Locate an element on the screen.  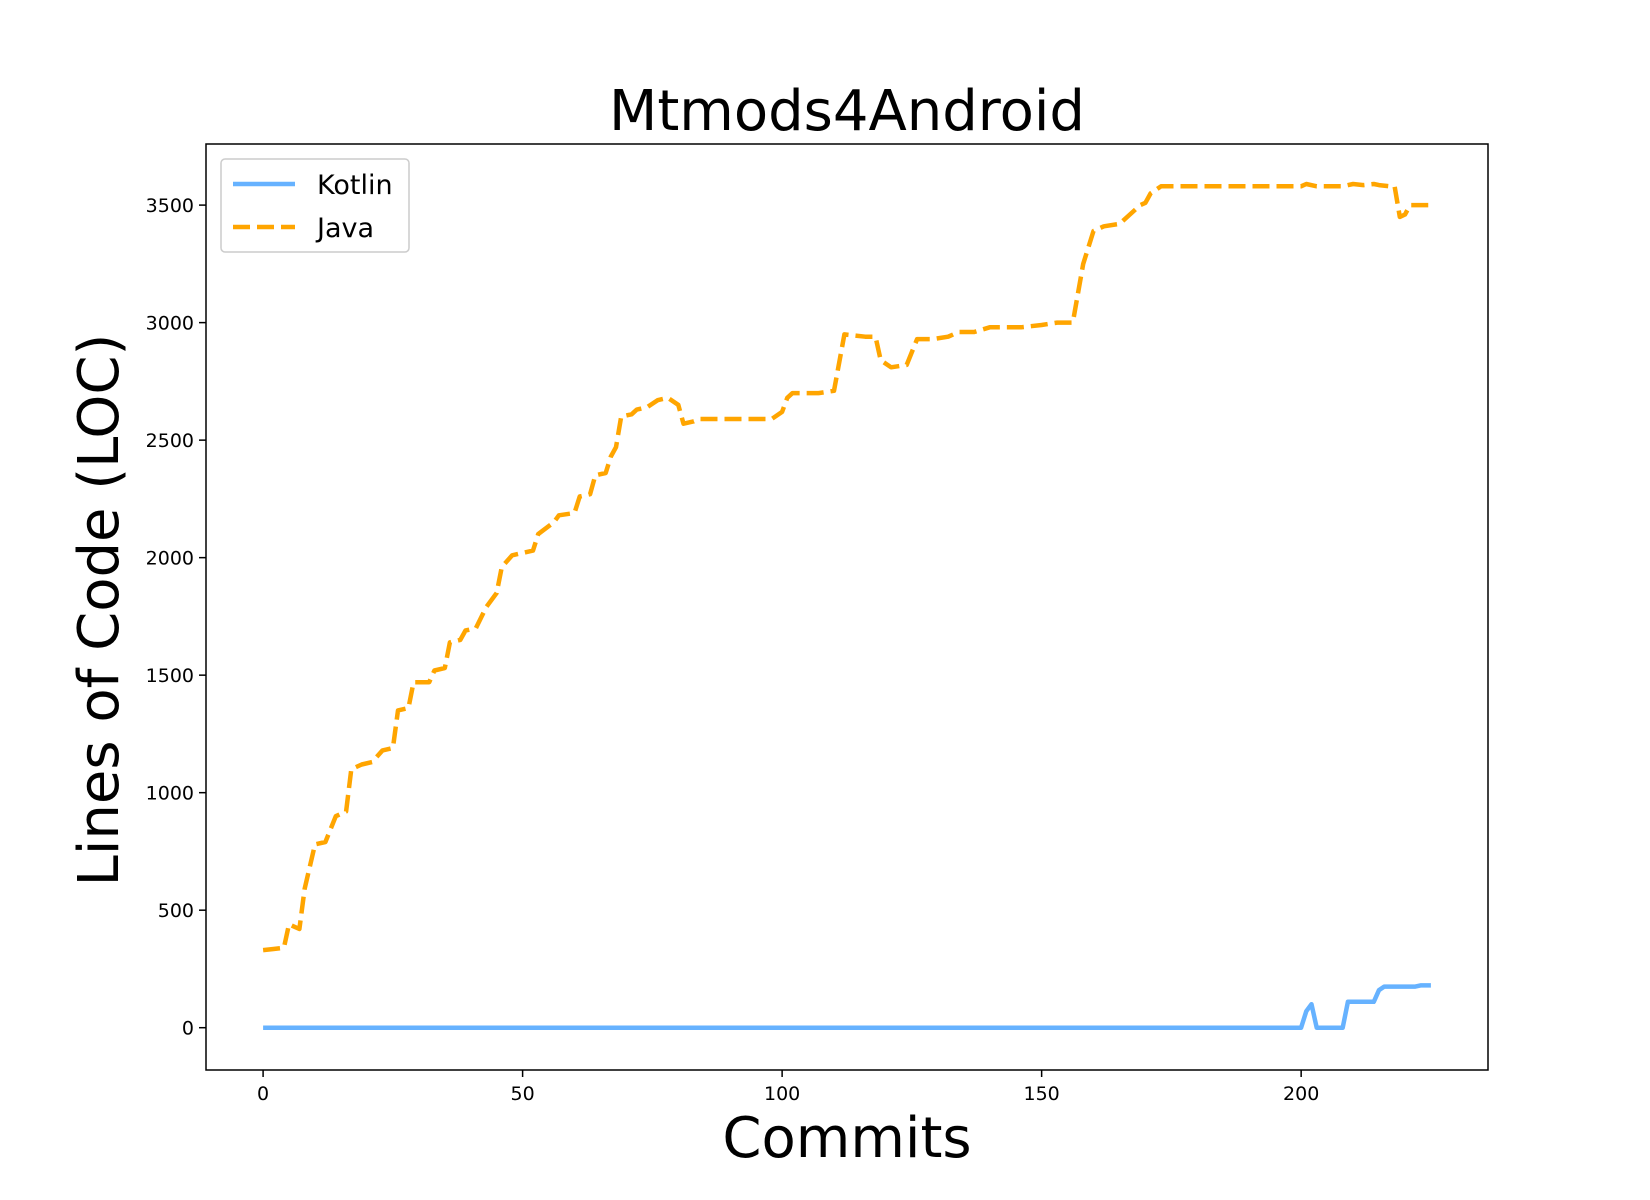
y-tick-label: 2500 is located at coordinates (170, 441).